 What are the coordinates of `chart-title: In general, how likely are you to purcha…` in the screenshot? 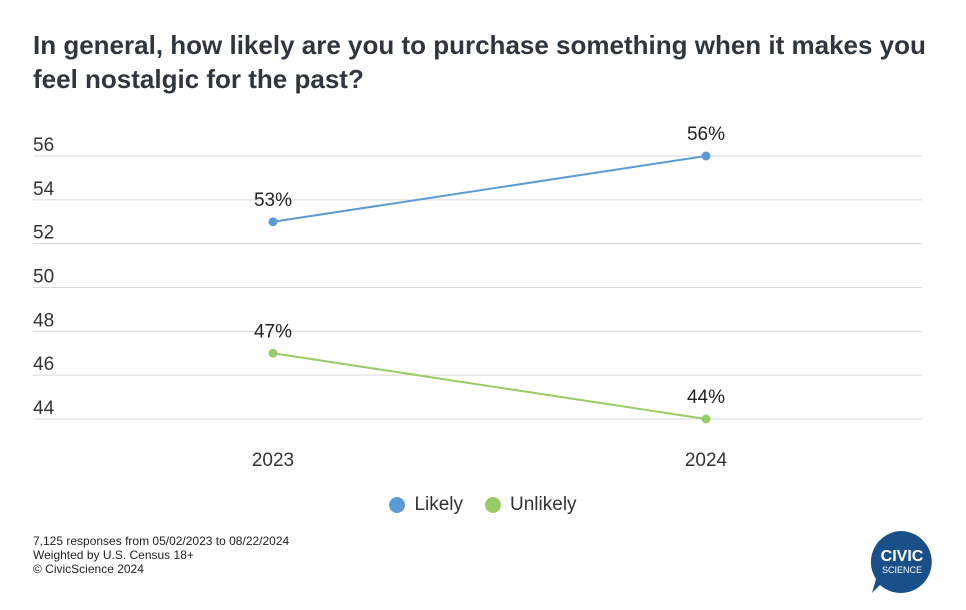 It's located at (479, 62).